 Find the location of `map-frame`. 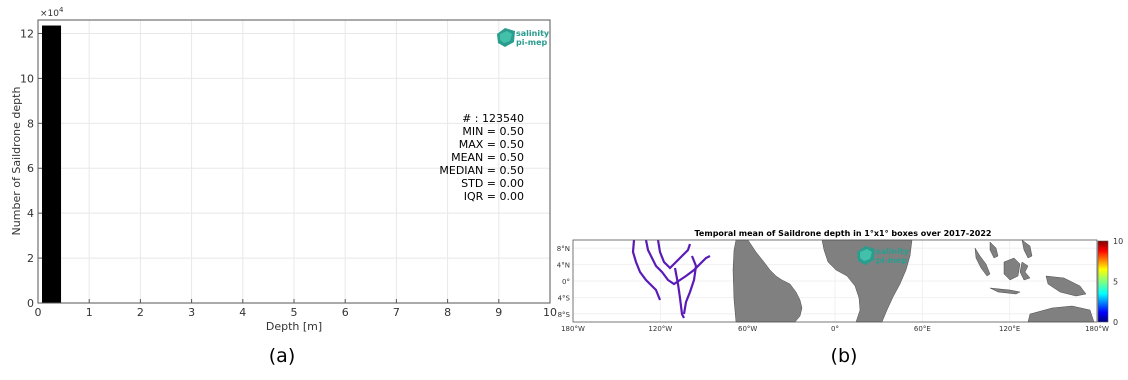

map-frame is located at coordinates (835, 281).